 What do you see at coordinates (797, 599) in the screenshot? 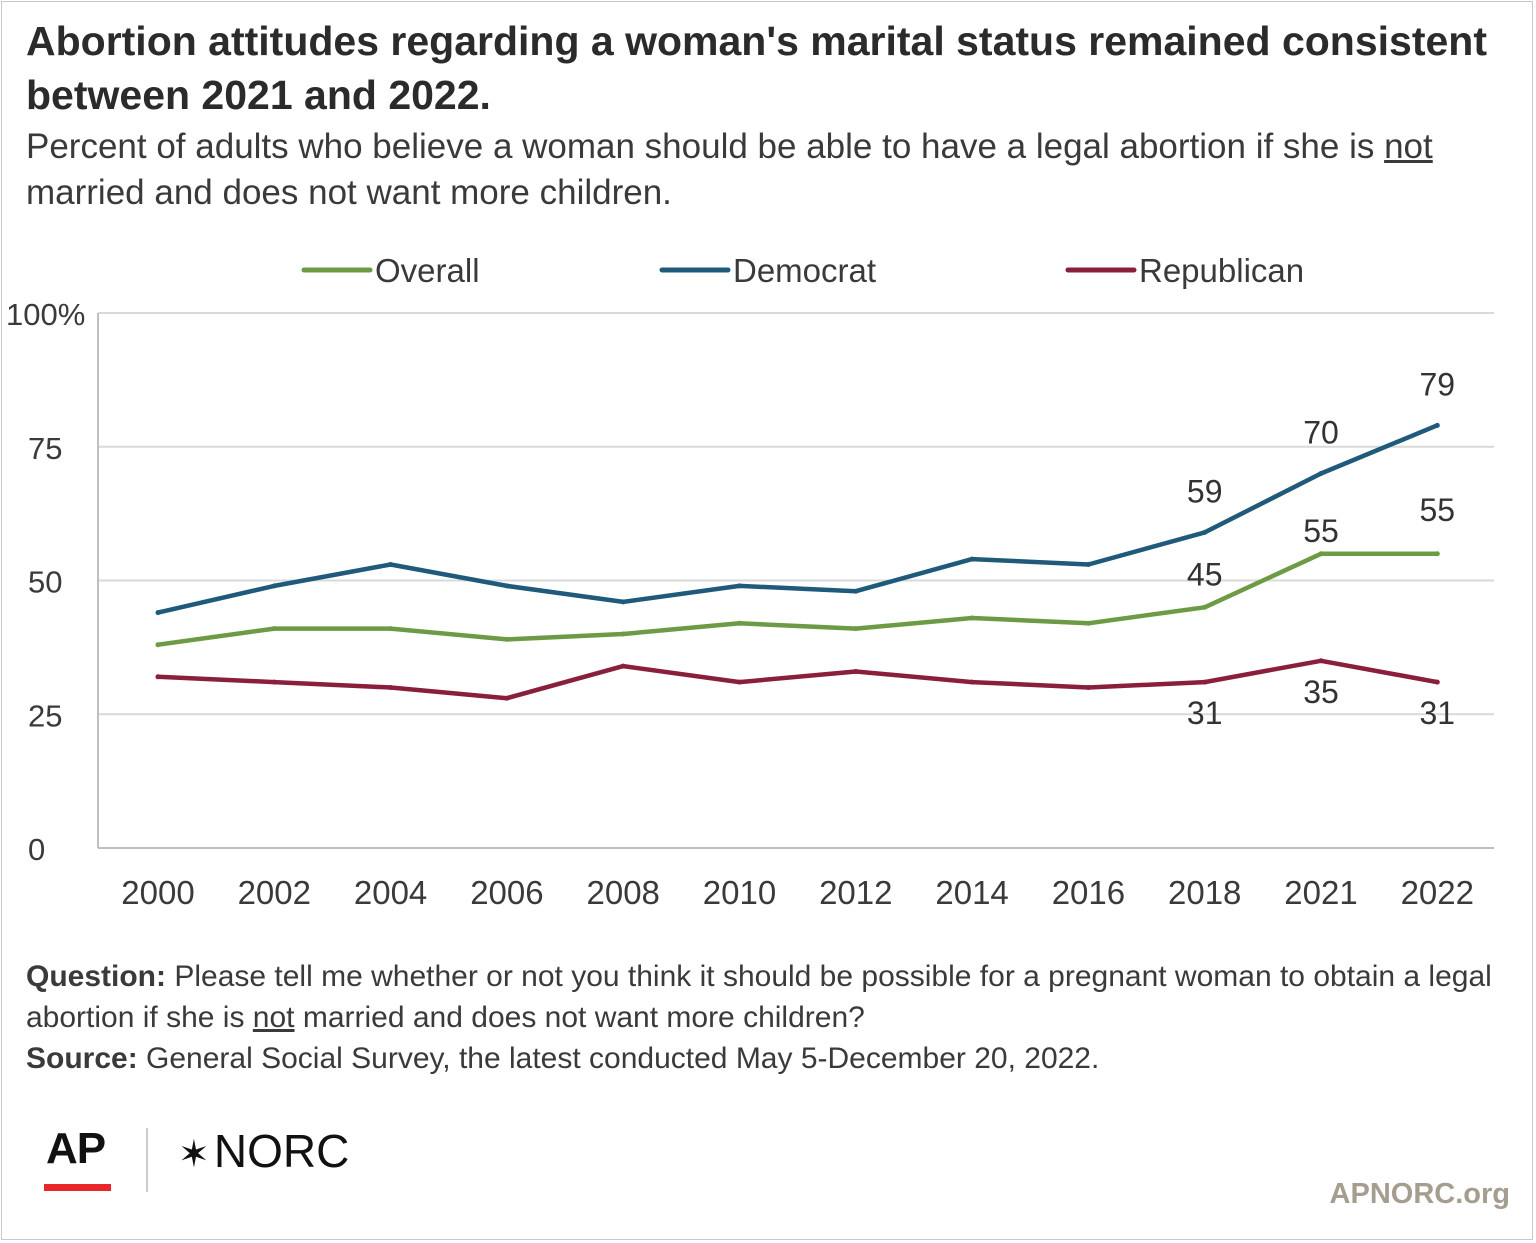
I see `series-line-overall` at bounding box center [797, 599].